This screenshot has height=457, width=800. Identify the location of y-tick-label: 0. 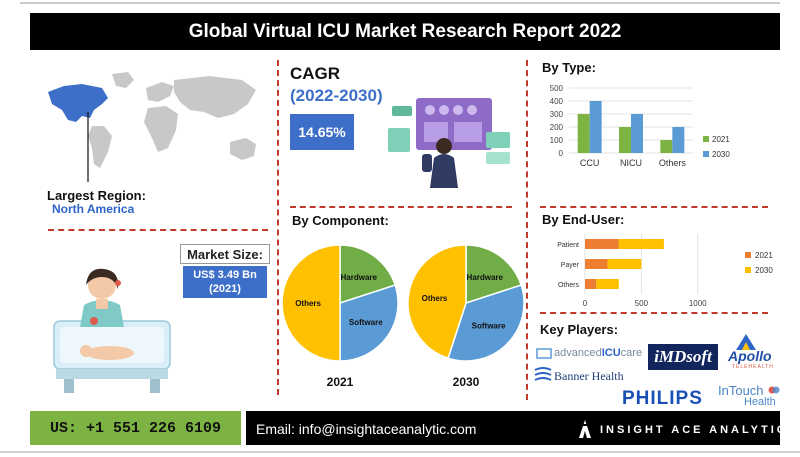
(561, 153).